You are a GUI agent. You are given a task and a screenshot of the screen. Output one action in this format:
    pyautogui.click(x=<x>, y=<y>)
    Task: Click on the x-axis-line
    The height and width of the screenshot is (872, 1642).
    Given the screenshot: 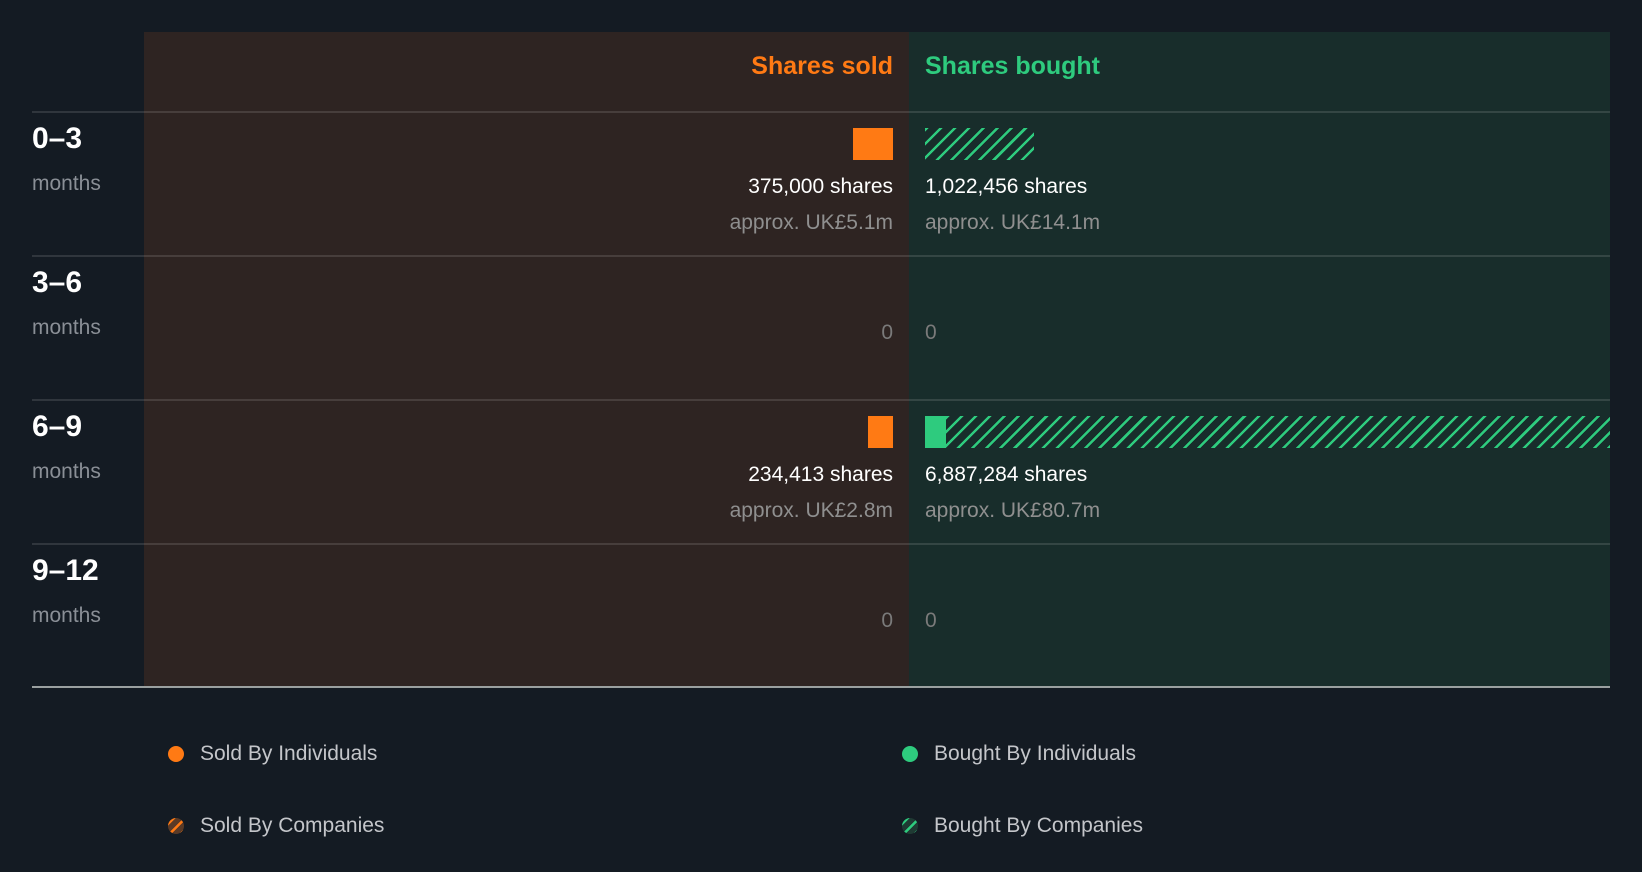 What is the action you would take?
    pyautogui.click(x=821, y=687)
    